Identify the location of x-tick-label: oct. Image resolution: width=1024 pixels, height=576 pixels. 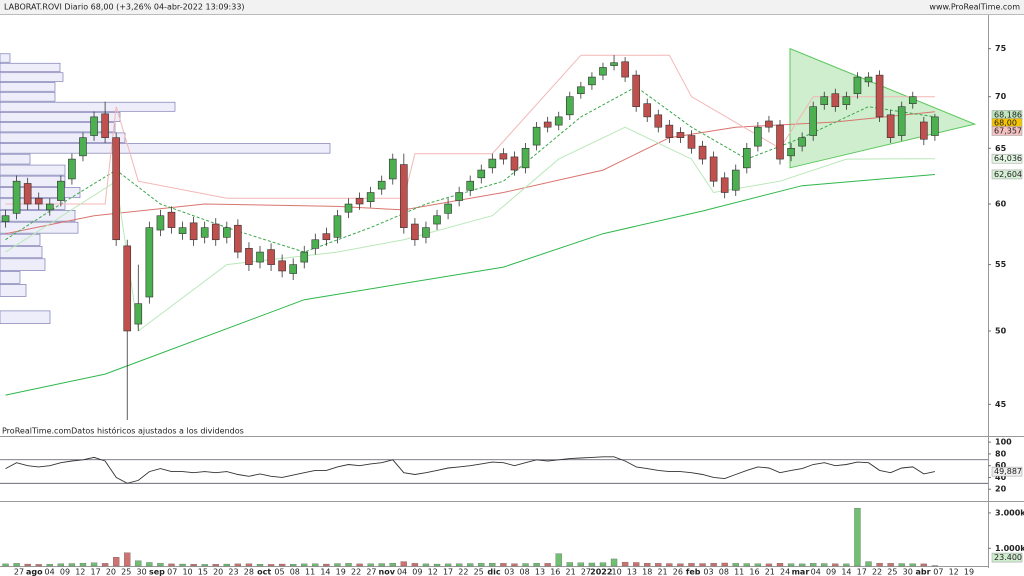
(264, 572).